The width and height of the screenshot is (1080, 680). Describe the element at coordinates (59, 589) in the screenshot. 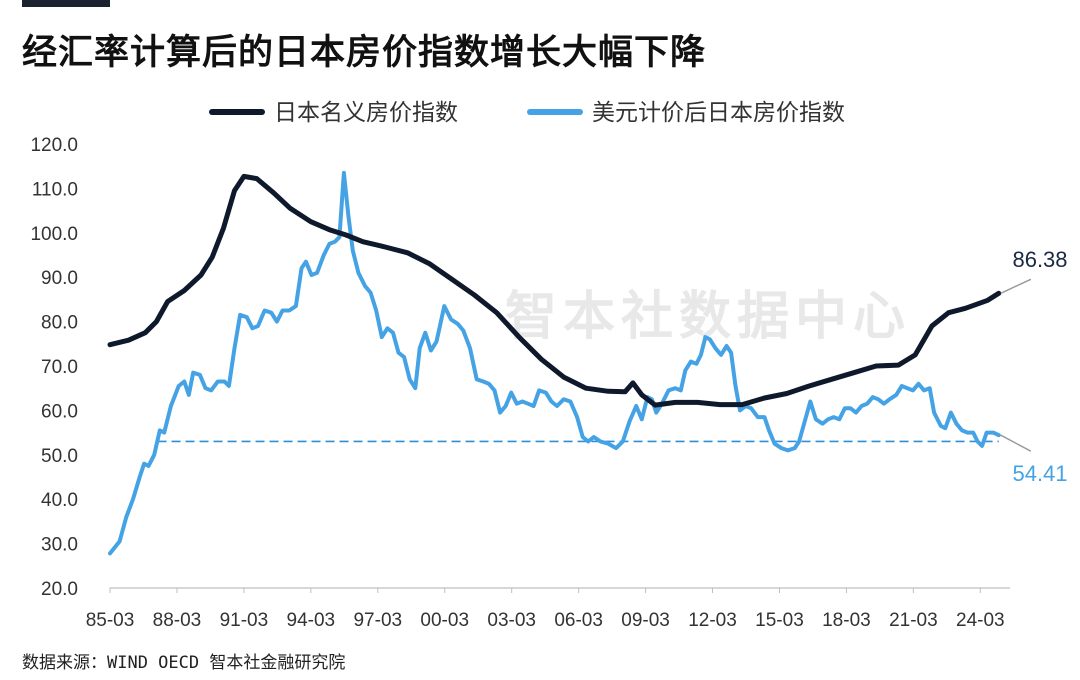

I see `y-tick-label: 20.0` at that location.